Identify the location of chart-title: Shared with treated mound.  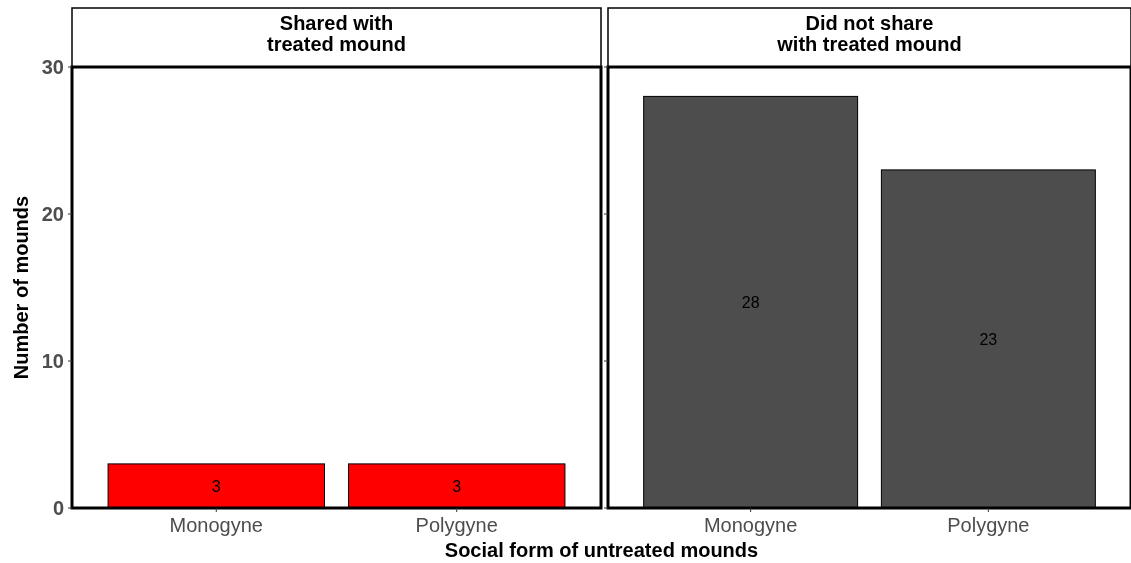
(336, 33).